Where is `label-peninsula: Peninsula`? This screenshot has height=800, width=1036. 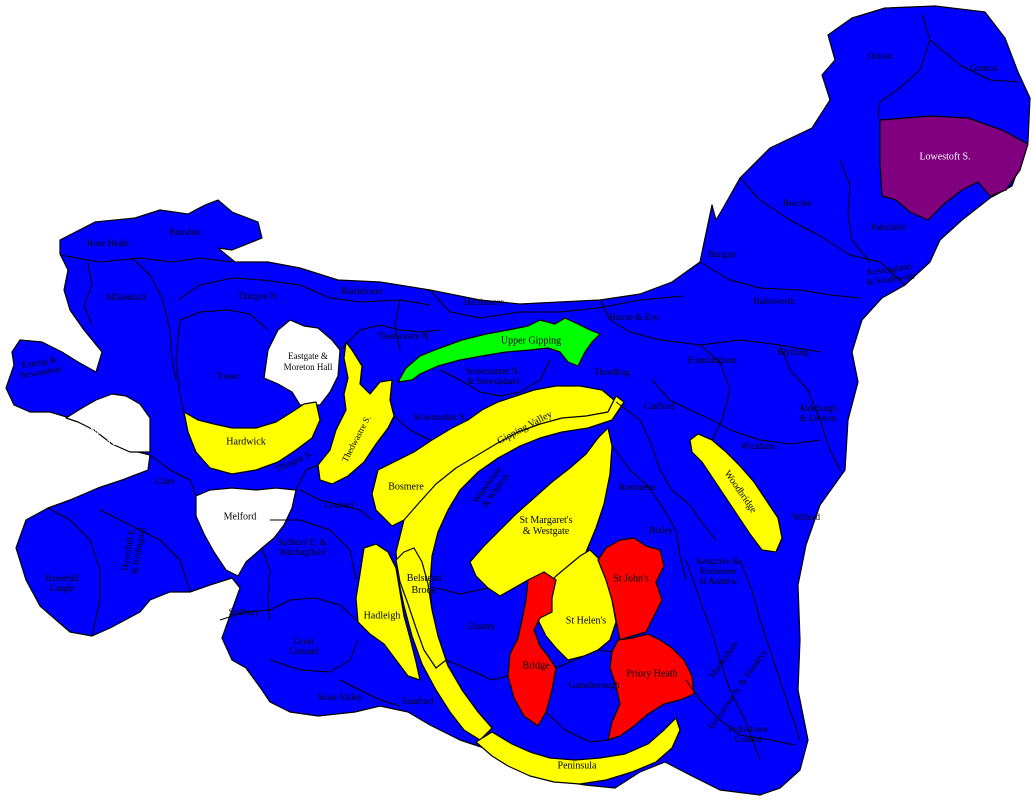 label-peninsula: Peninsula is located at coordinates (577, 765).